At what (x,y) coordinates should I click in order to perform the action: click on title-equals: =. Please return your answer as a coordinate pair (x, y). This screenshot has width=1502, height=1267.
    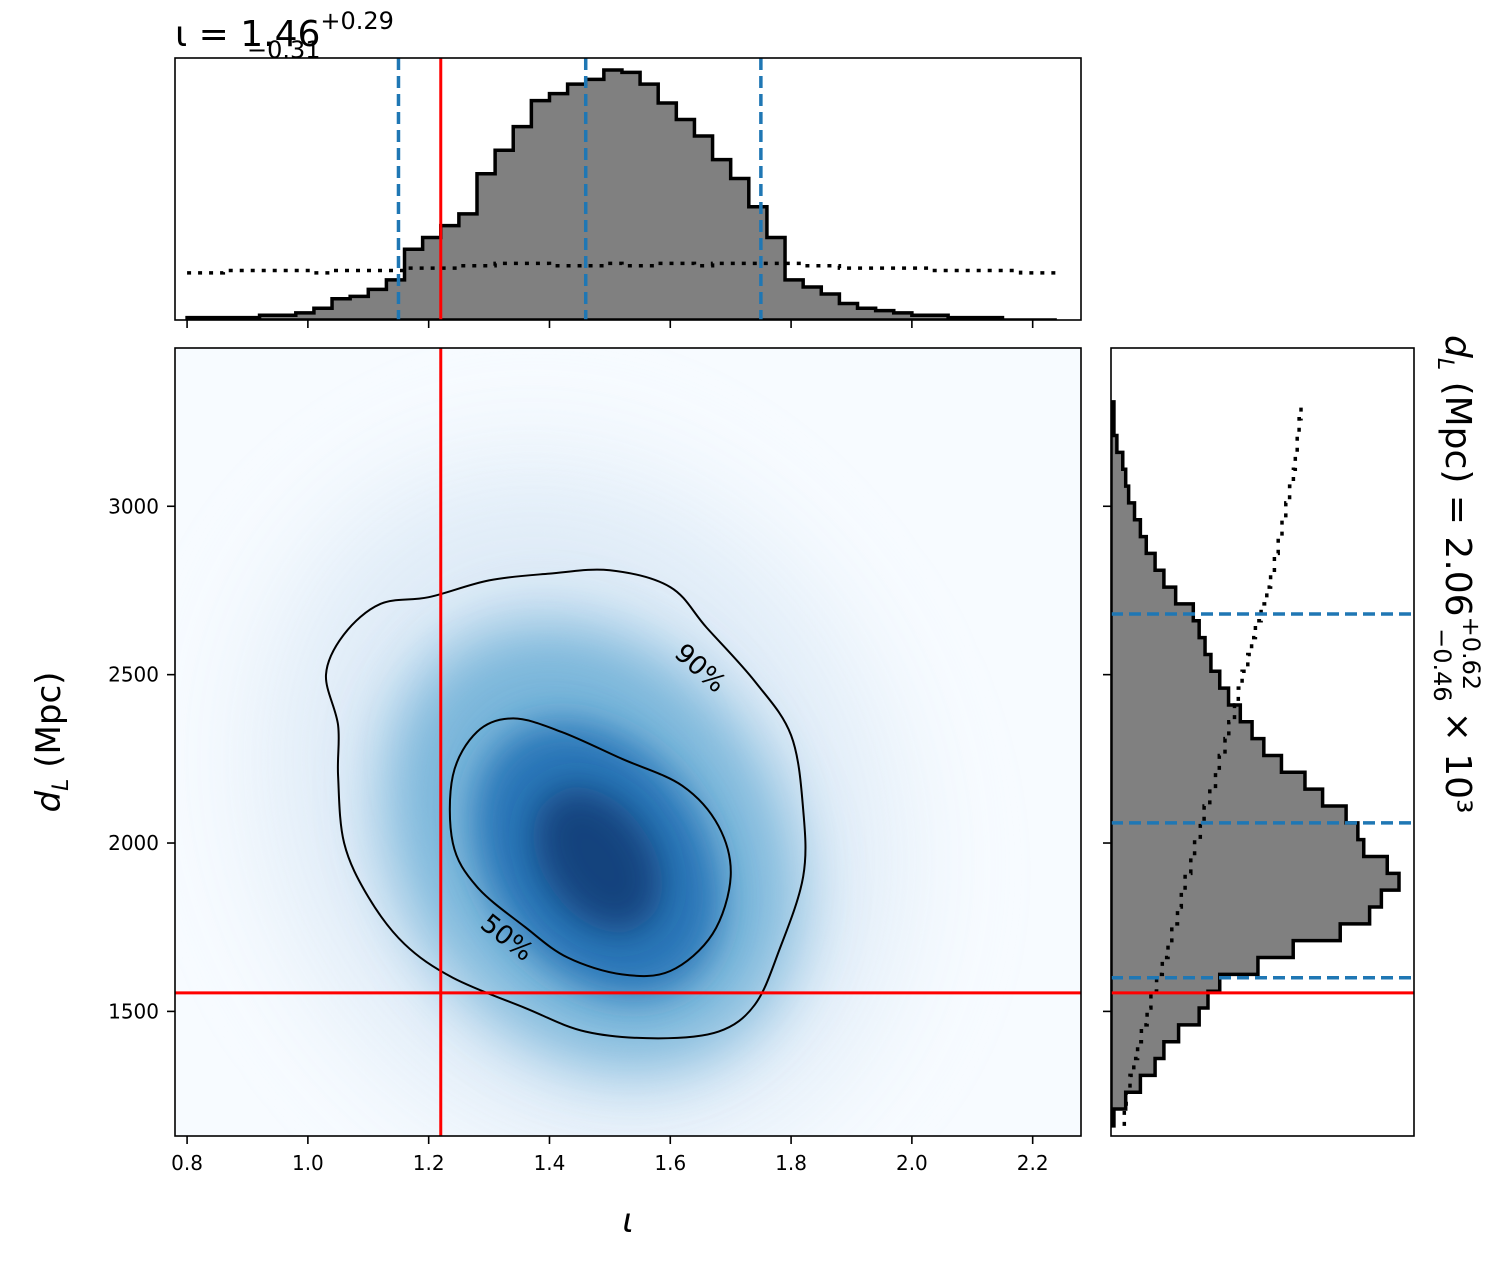
    Looking at the image, I should click on (213, 34).